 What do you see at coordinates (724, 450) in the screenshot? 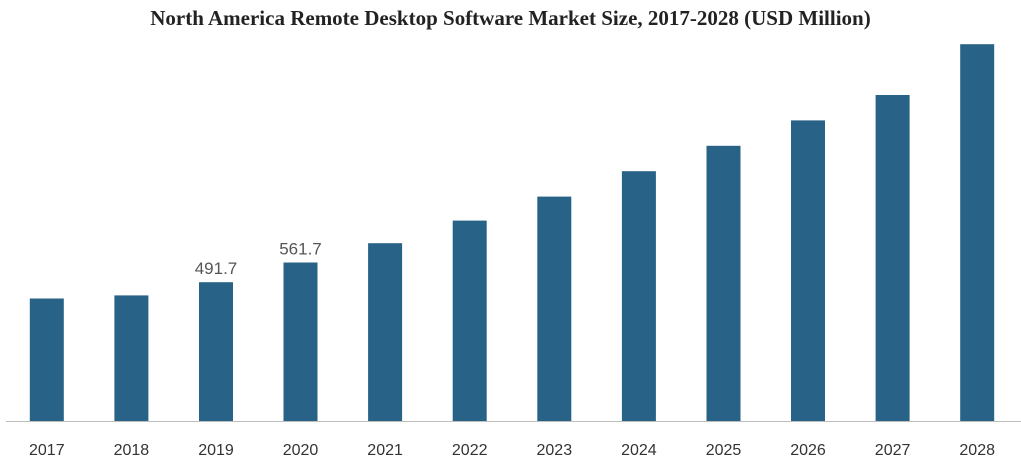
I see `x-tick-label-2025: 2025` at bounding box center [724, 450].